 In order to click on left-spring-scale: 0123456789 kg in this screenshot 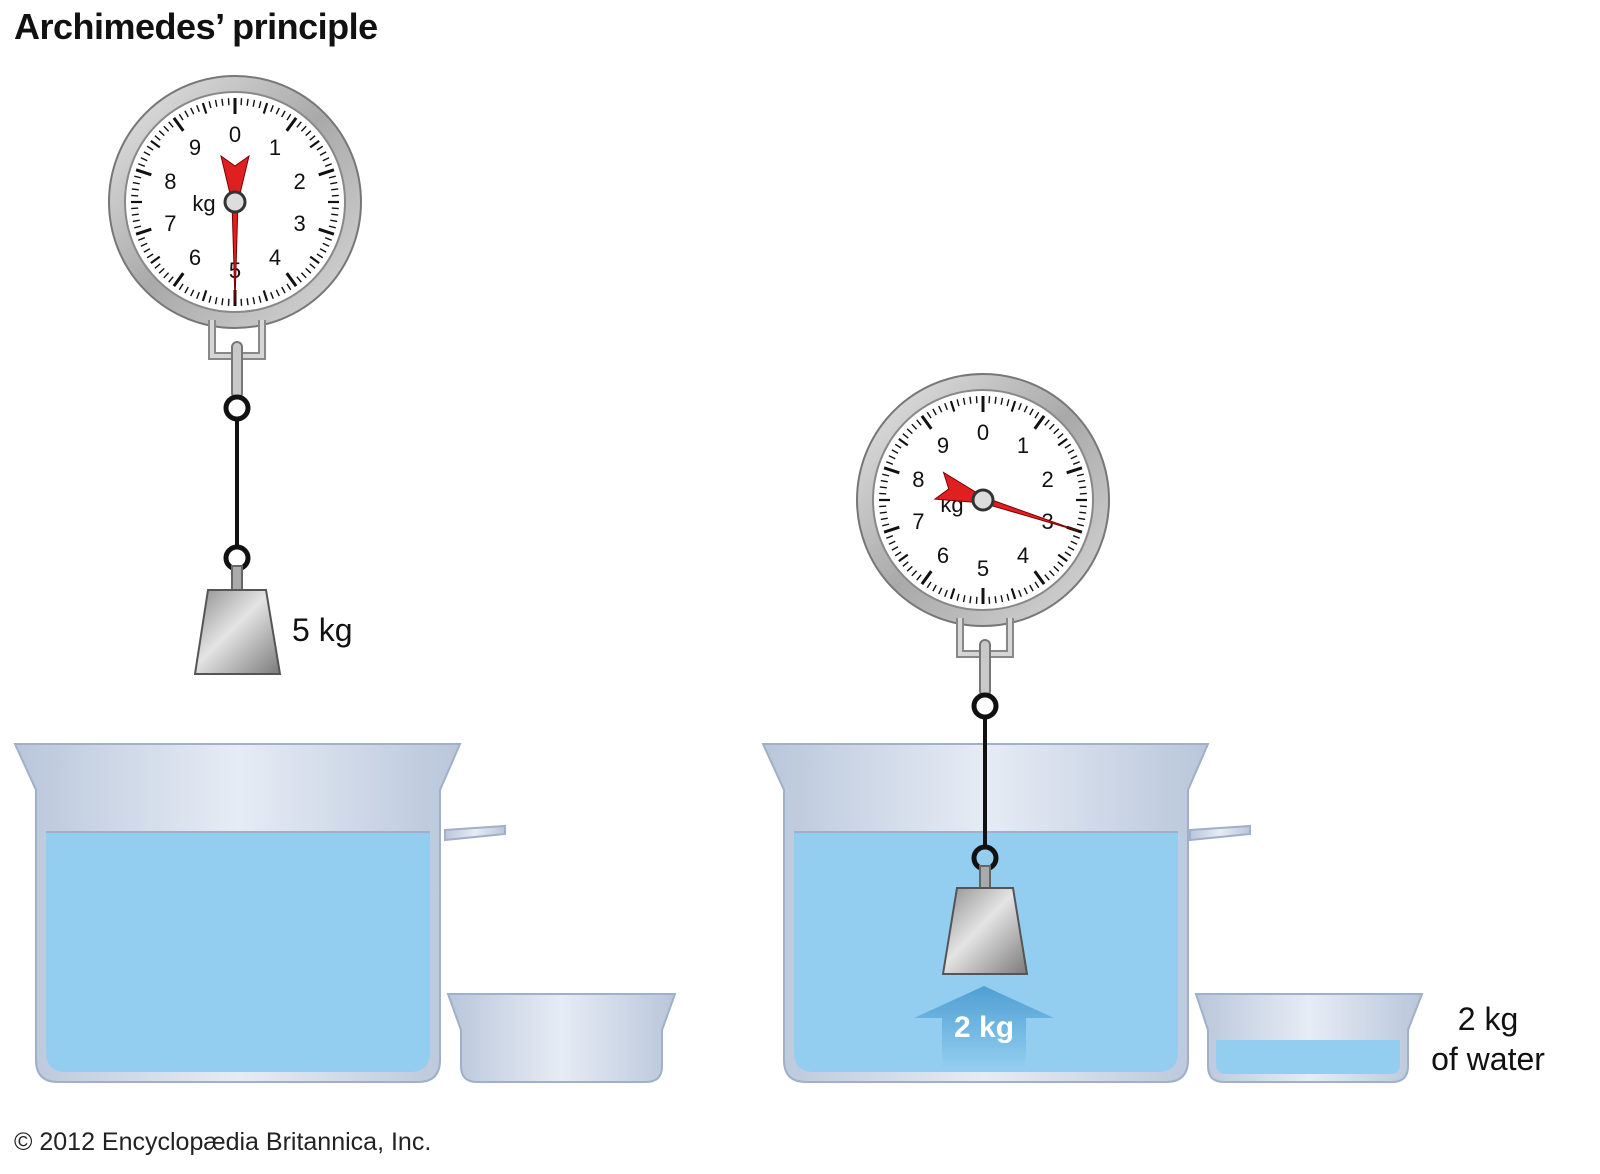, I will do `click(235, 202)`.